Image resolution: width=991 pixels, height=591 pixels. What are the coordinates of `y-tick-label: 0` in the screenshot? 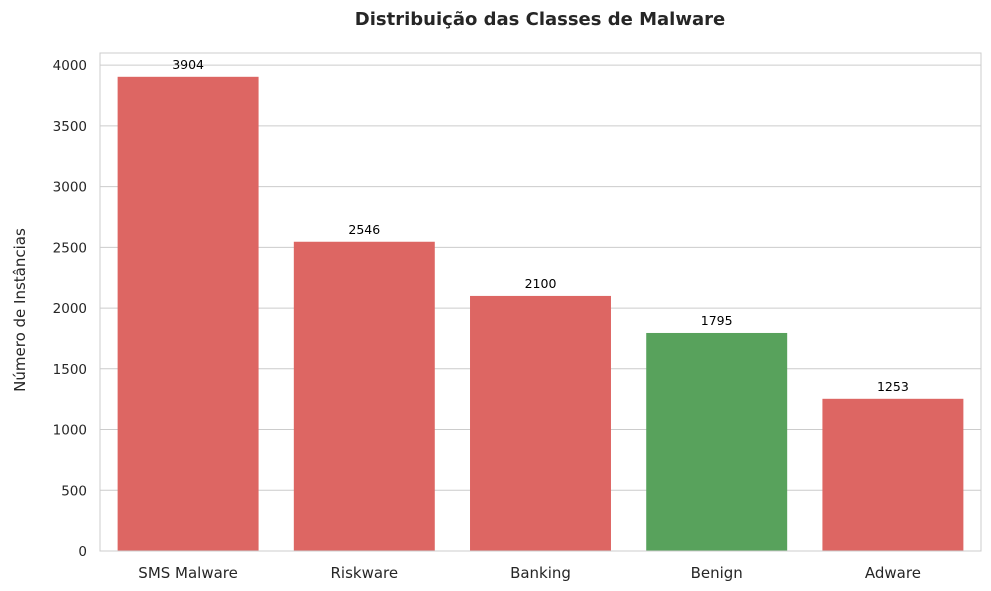 It's located at (82, 552).